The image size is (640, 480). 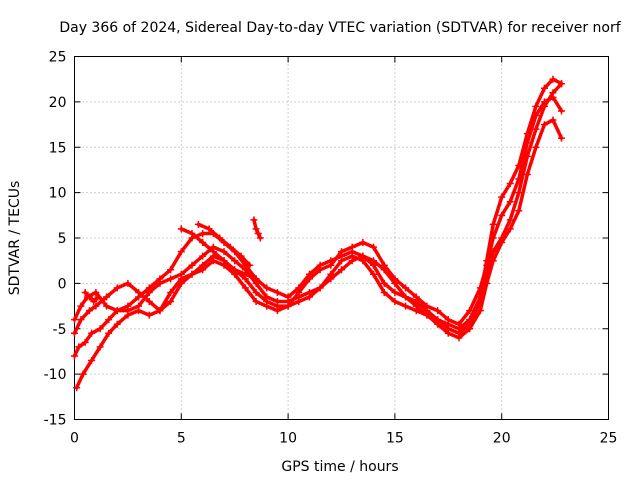 I want to click on x-tick-label: 0, so click(x=74, y=439).